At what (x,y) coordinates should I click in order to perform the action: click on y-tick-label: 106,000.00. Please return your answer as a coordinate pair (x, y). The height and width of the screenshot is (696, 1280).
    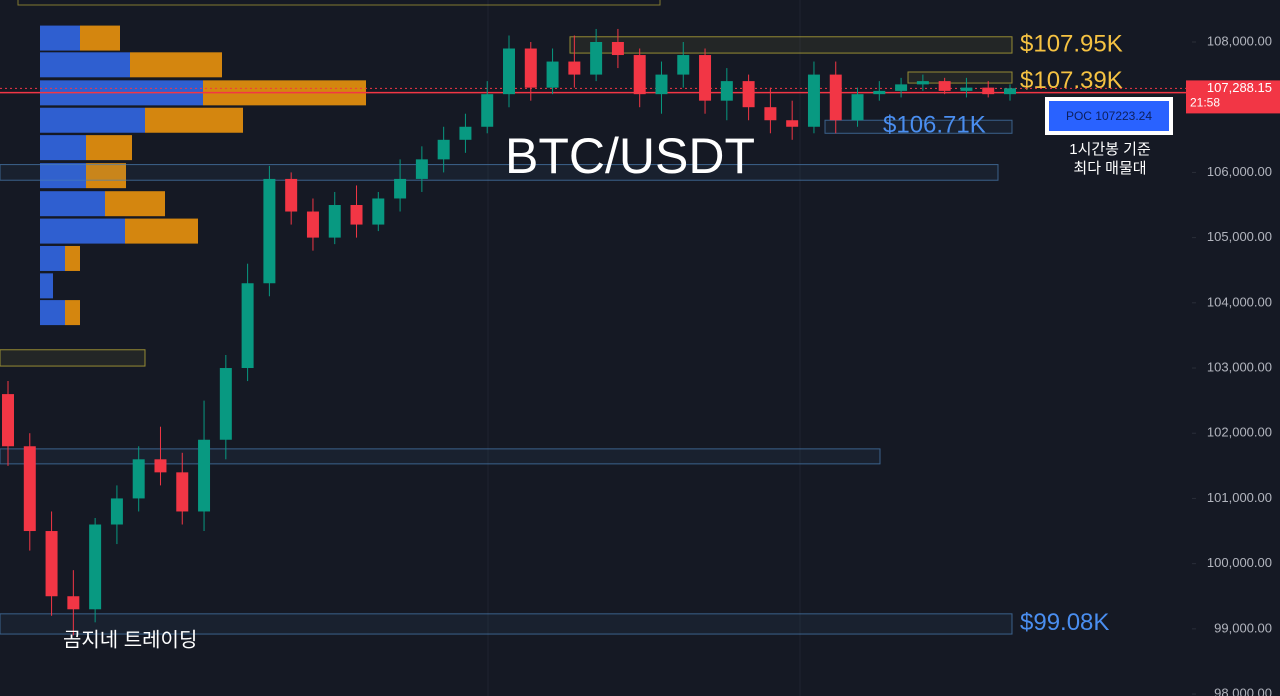
    Looking at the image, I should click on (1239, 171).